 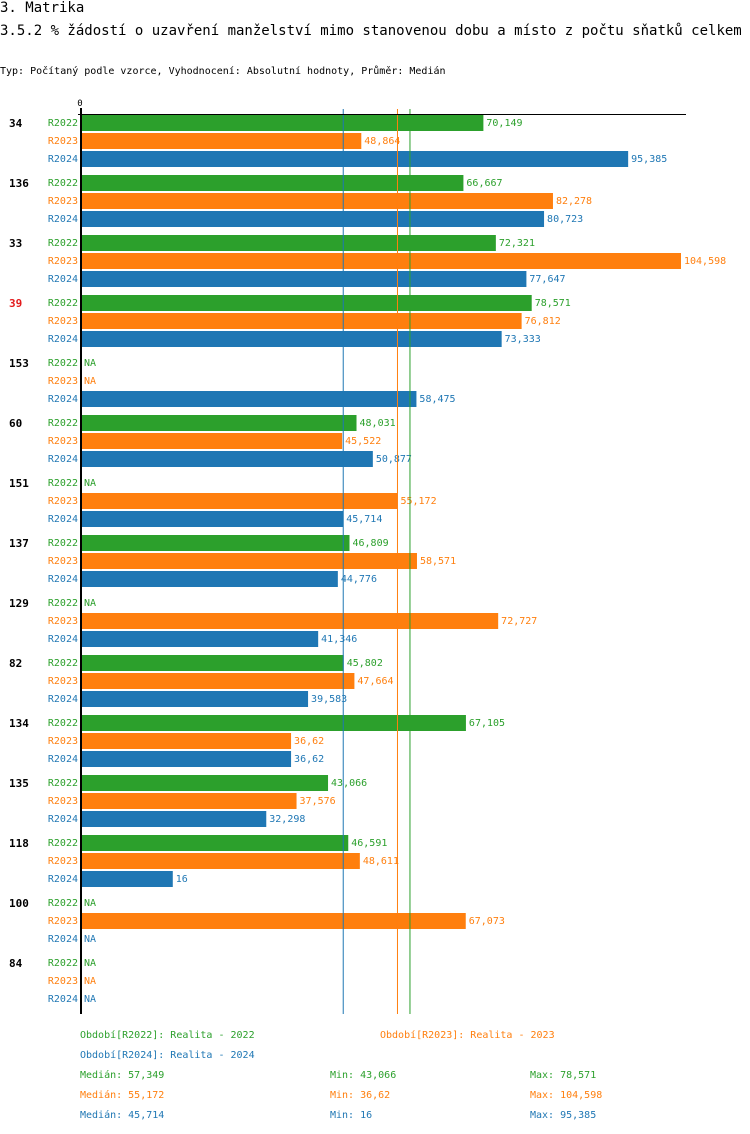 What do you see at coordinates (19, 783) in the screenshot?
I see `category-label: 135` at bounding box center [19, 783].